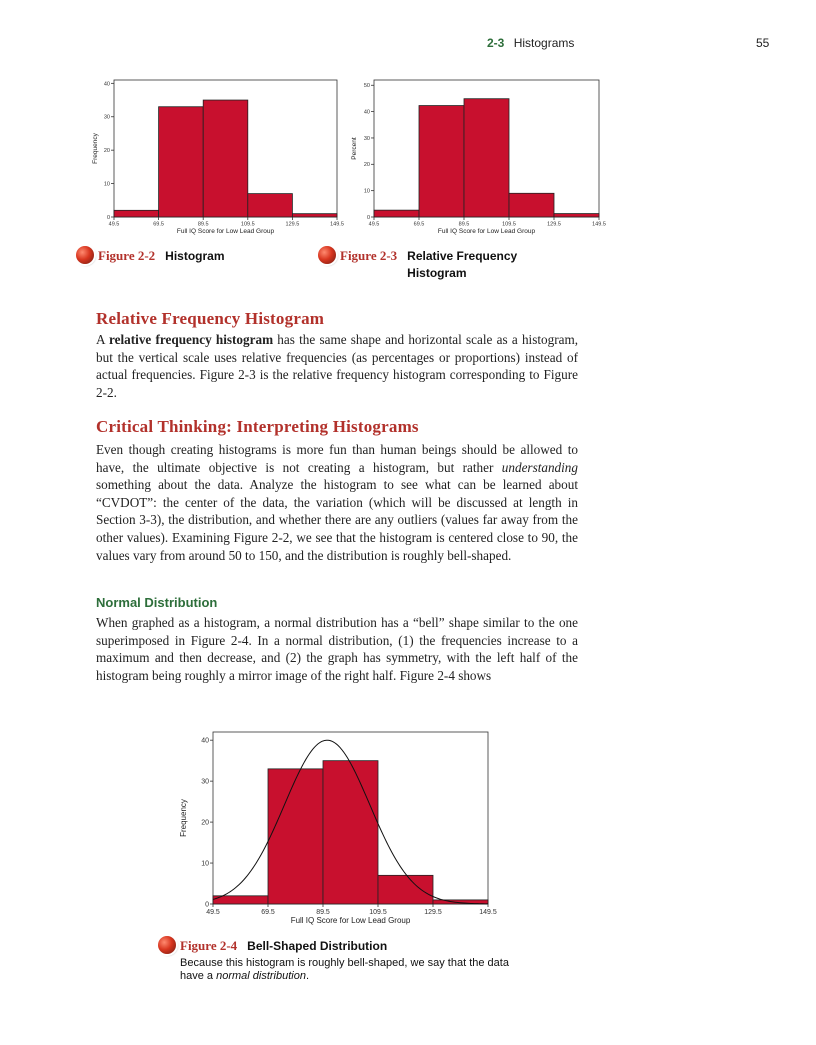 Image resolution: width=816 pixels, height=1045 pixels. Describe the element at coordinates (210, 318) in the screenshot. I see `section-title-relative-frequency-histogram: Relative Frequency Histogram` at that location.